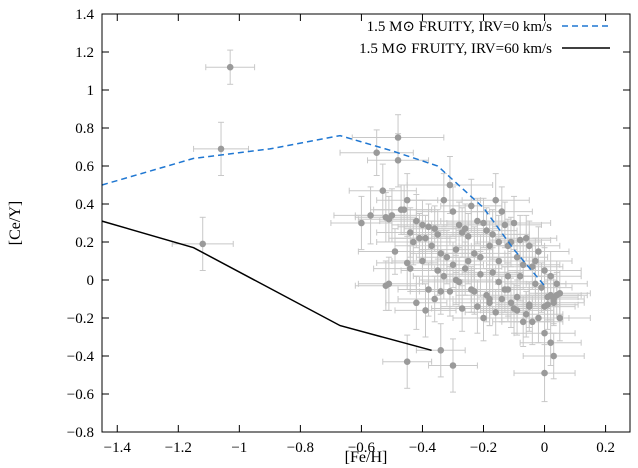 This screenshot has width=638, height=468. Describe the element at coordinates (118, 448) in the screenshot. I see `x-tick-label: −1.4` at that location.